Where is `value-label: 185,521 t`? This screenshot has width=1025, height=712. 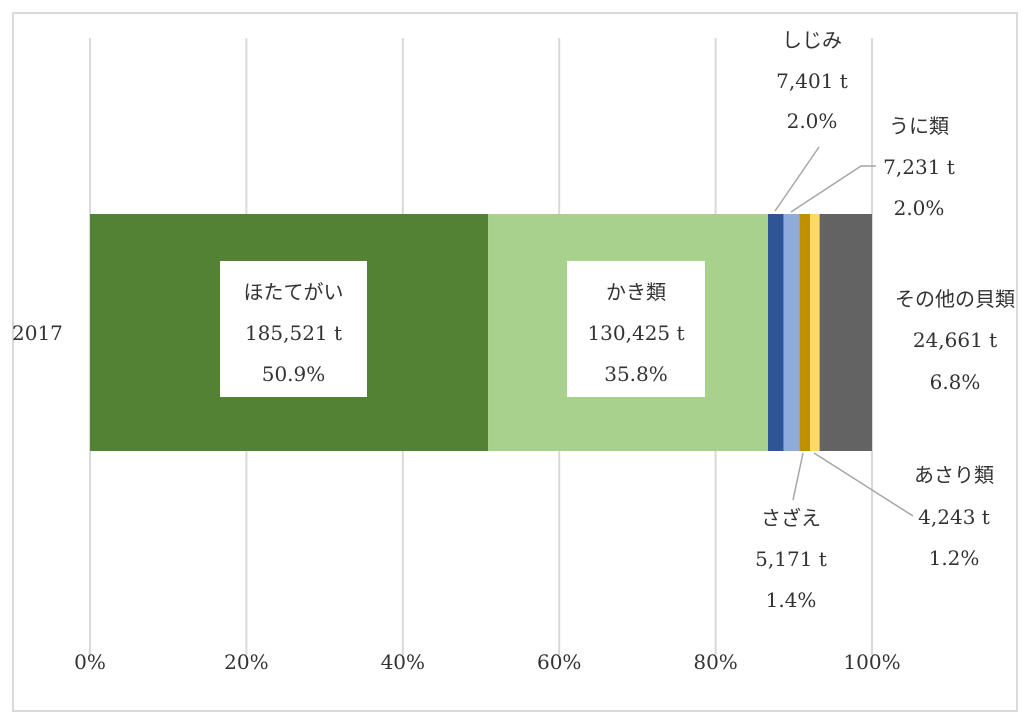
value-label: 185,521 t is located at coordinates (293, 333).